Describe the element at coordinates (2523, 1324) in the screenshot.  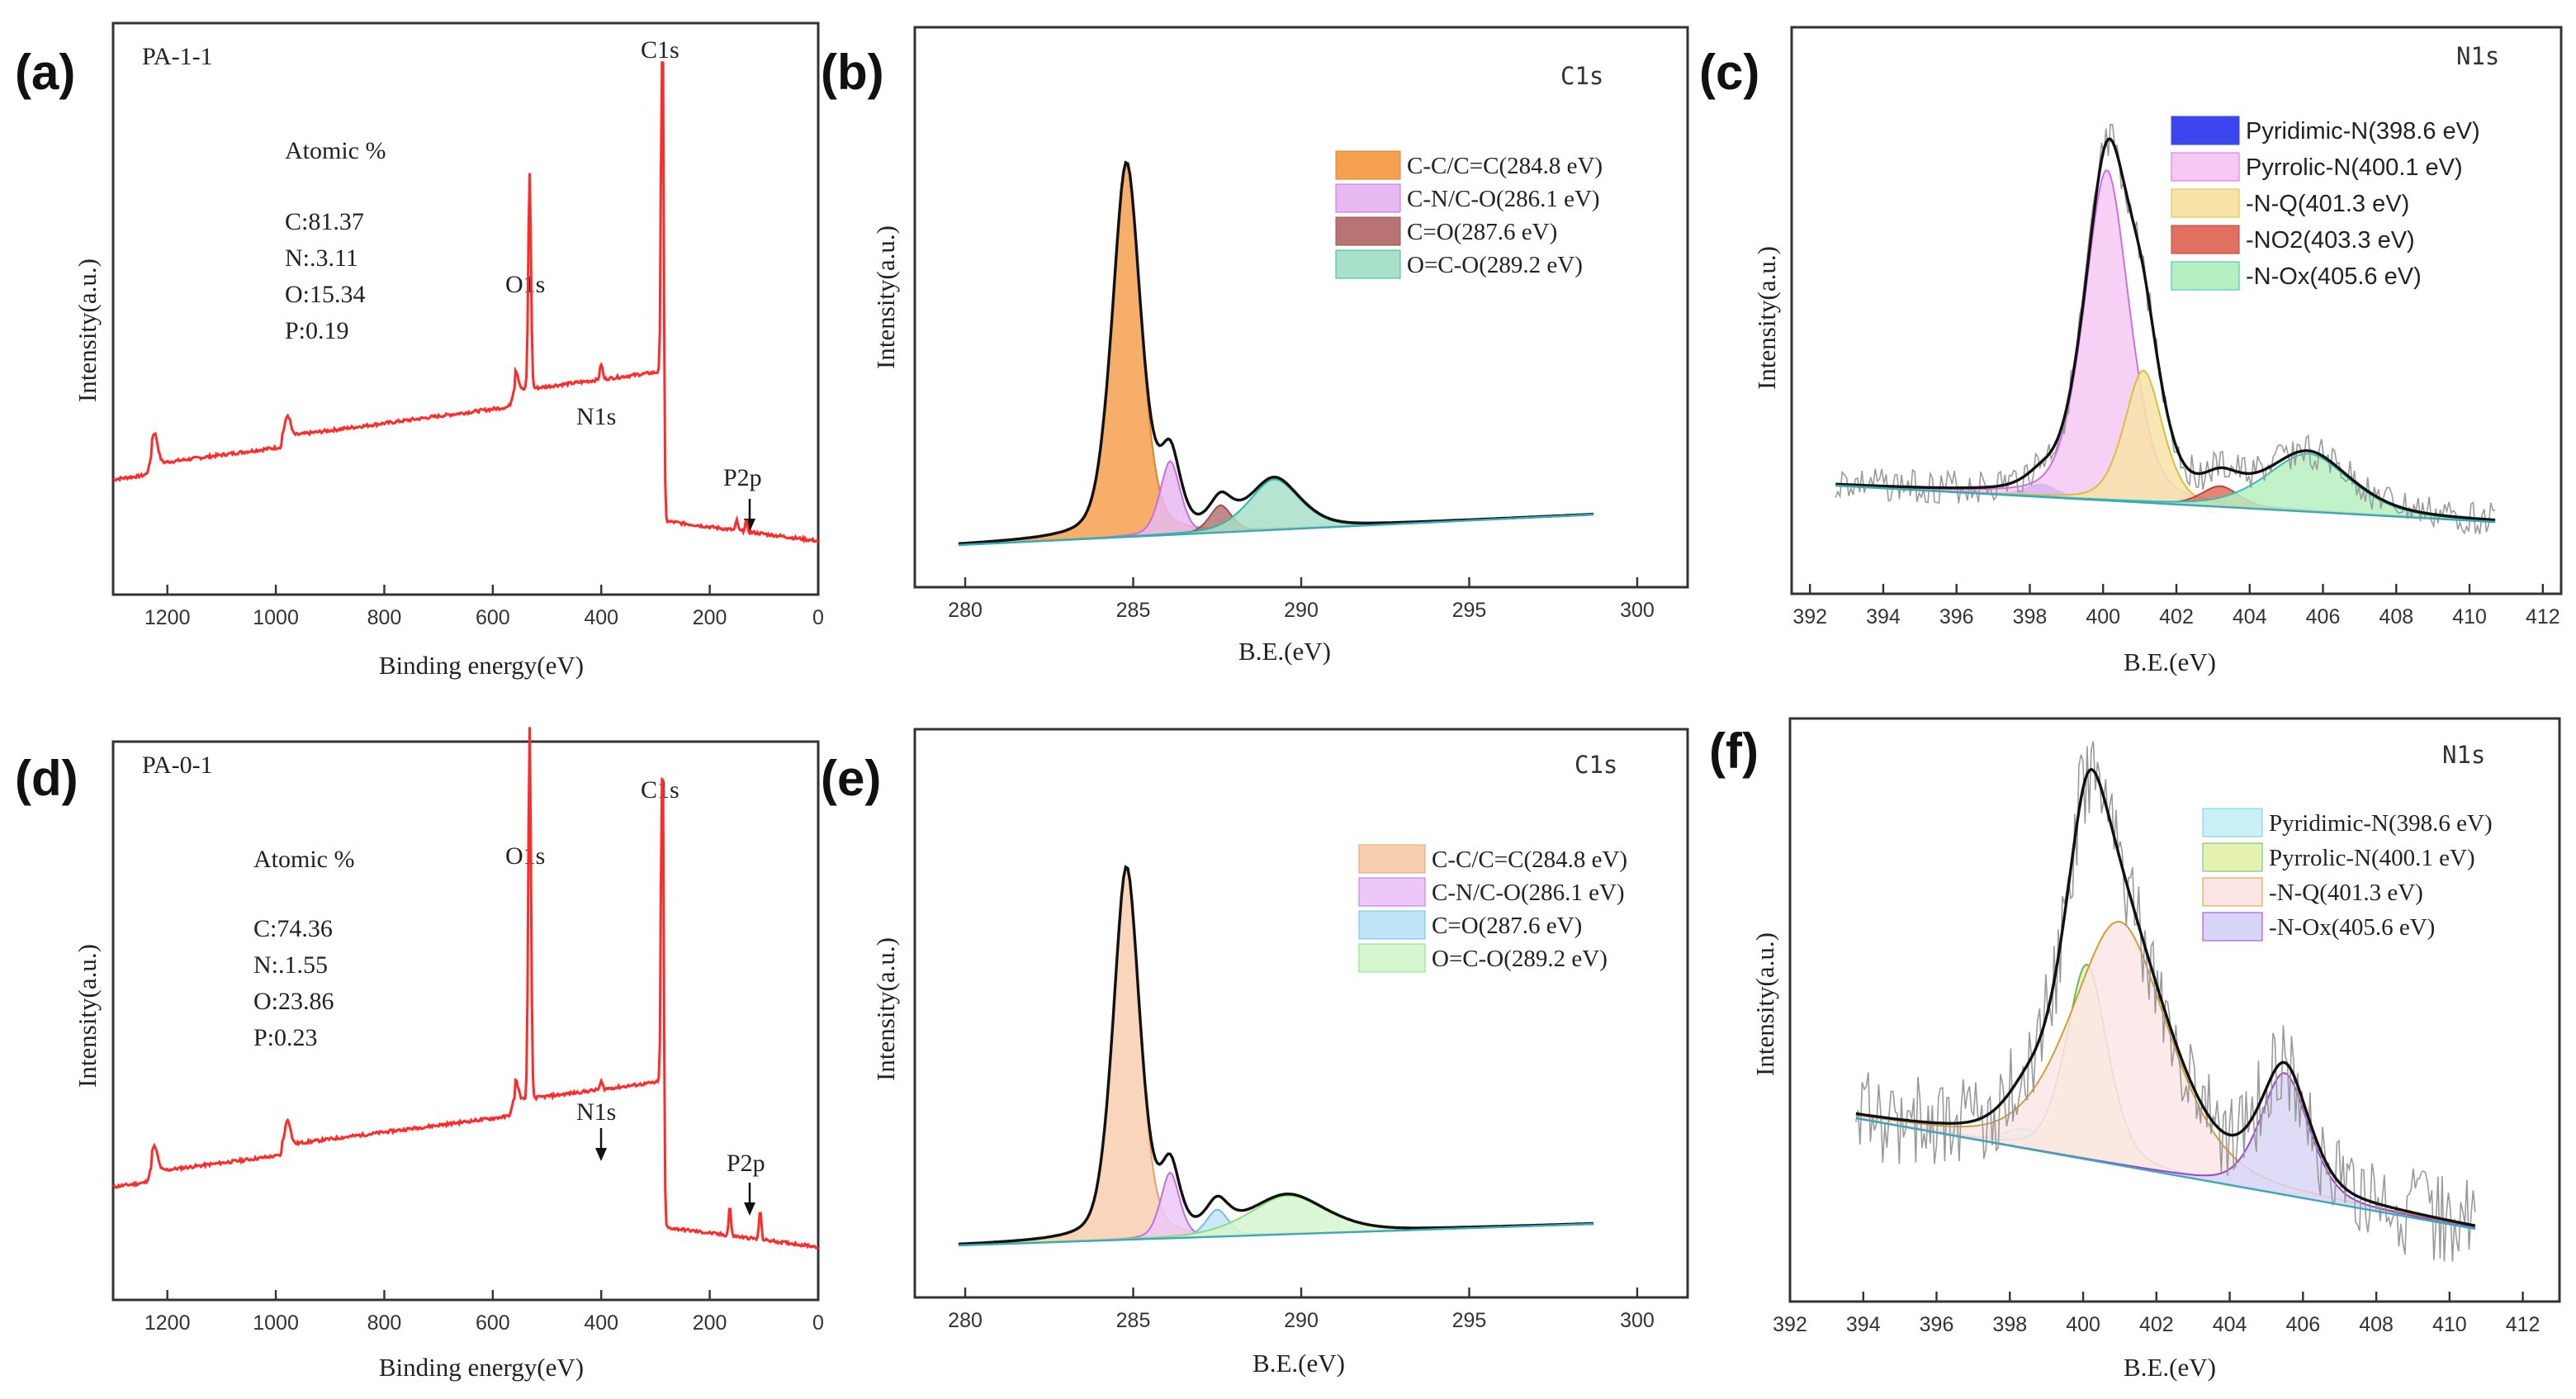
I see `panel-f-xtick-label: 412` at that location.